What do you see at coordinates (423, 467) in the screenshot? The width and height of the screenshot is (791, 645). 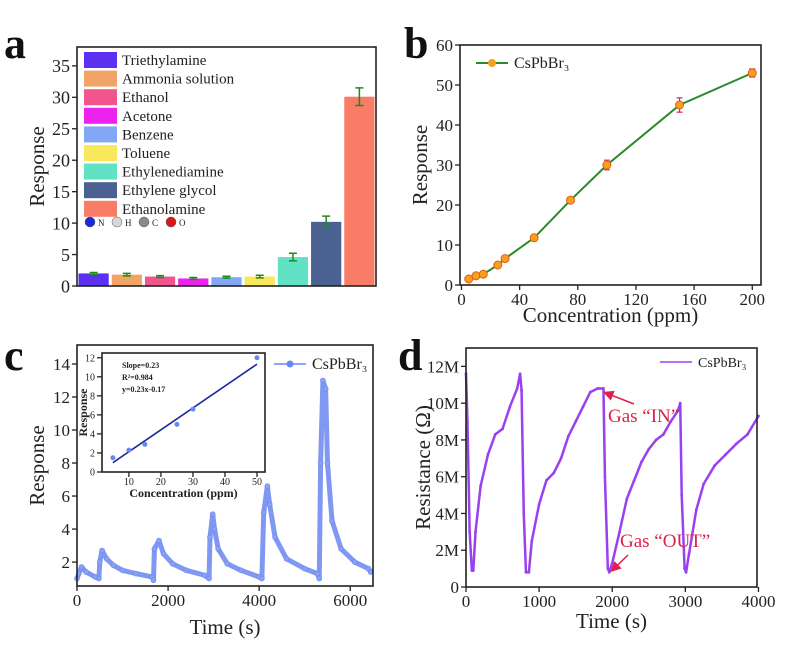 I see `y-axis-label: Resistance (Ω)` at bounding box center [423, 467].